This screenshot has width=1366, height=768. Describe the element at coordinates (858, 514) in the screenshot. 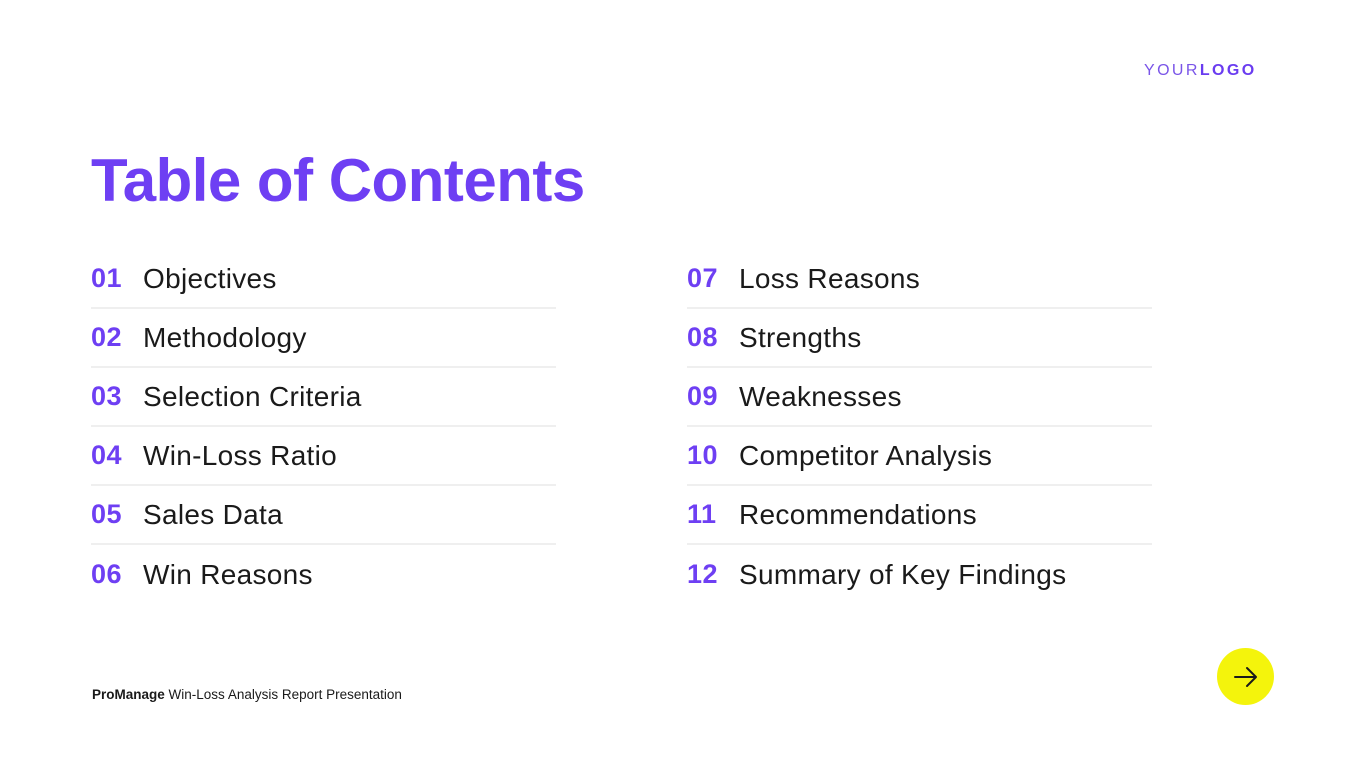

I see `toc-label: Recommendations` at that location.